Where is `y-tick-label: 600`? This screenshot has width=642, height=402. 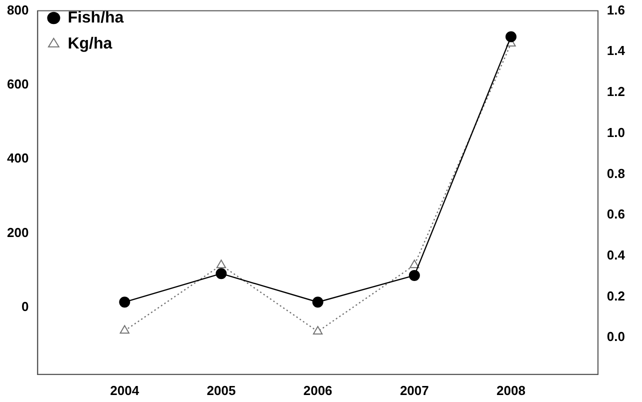 y-tick-label: 600 is located at coordinates (17, 84).